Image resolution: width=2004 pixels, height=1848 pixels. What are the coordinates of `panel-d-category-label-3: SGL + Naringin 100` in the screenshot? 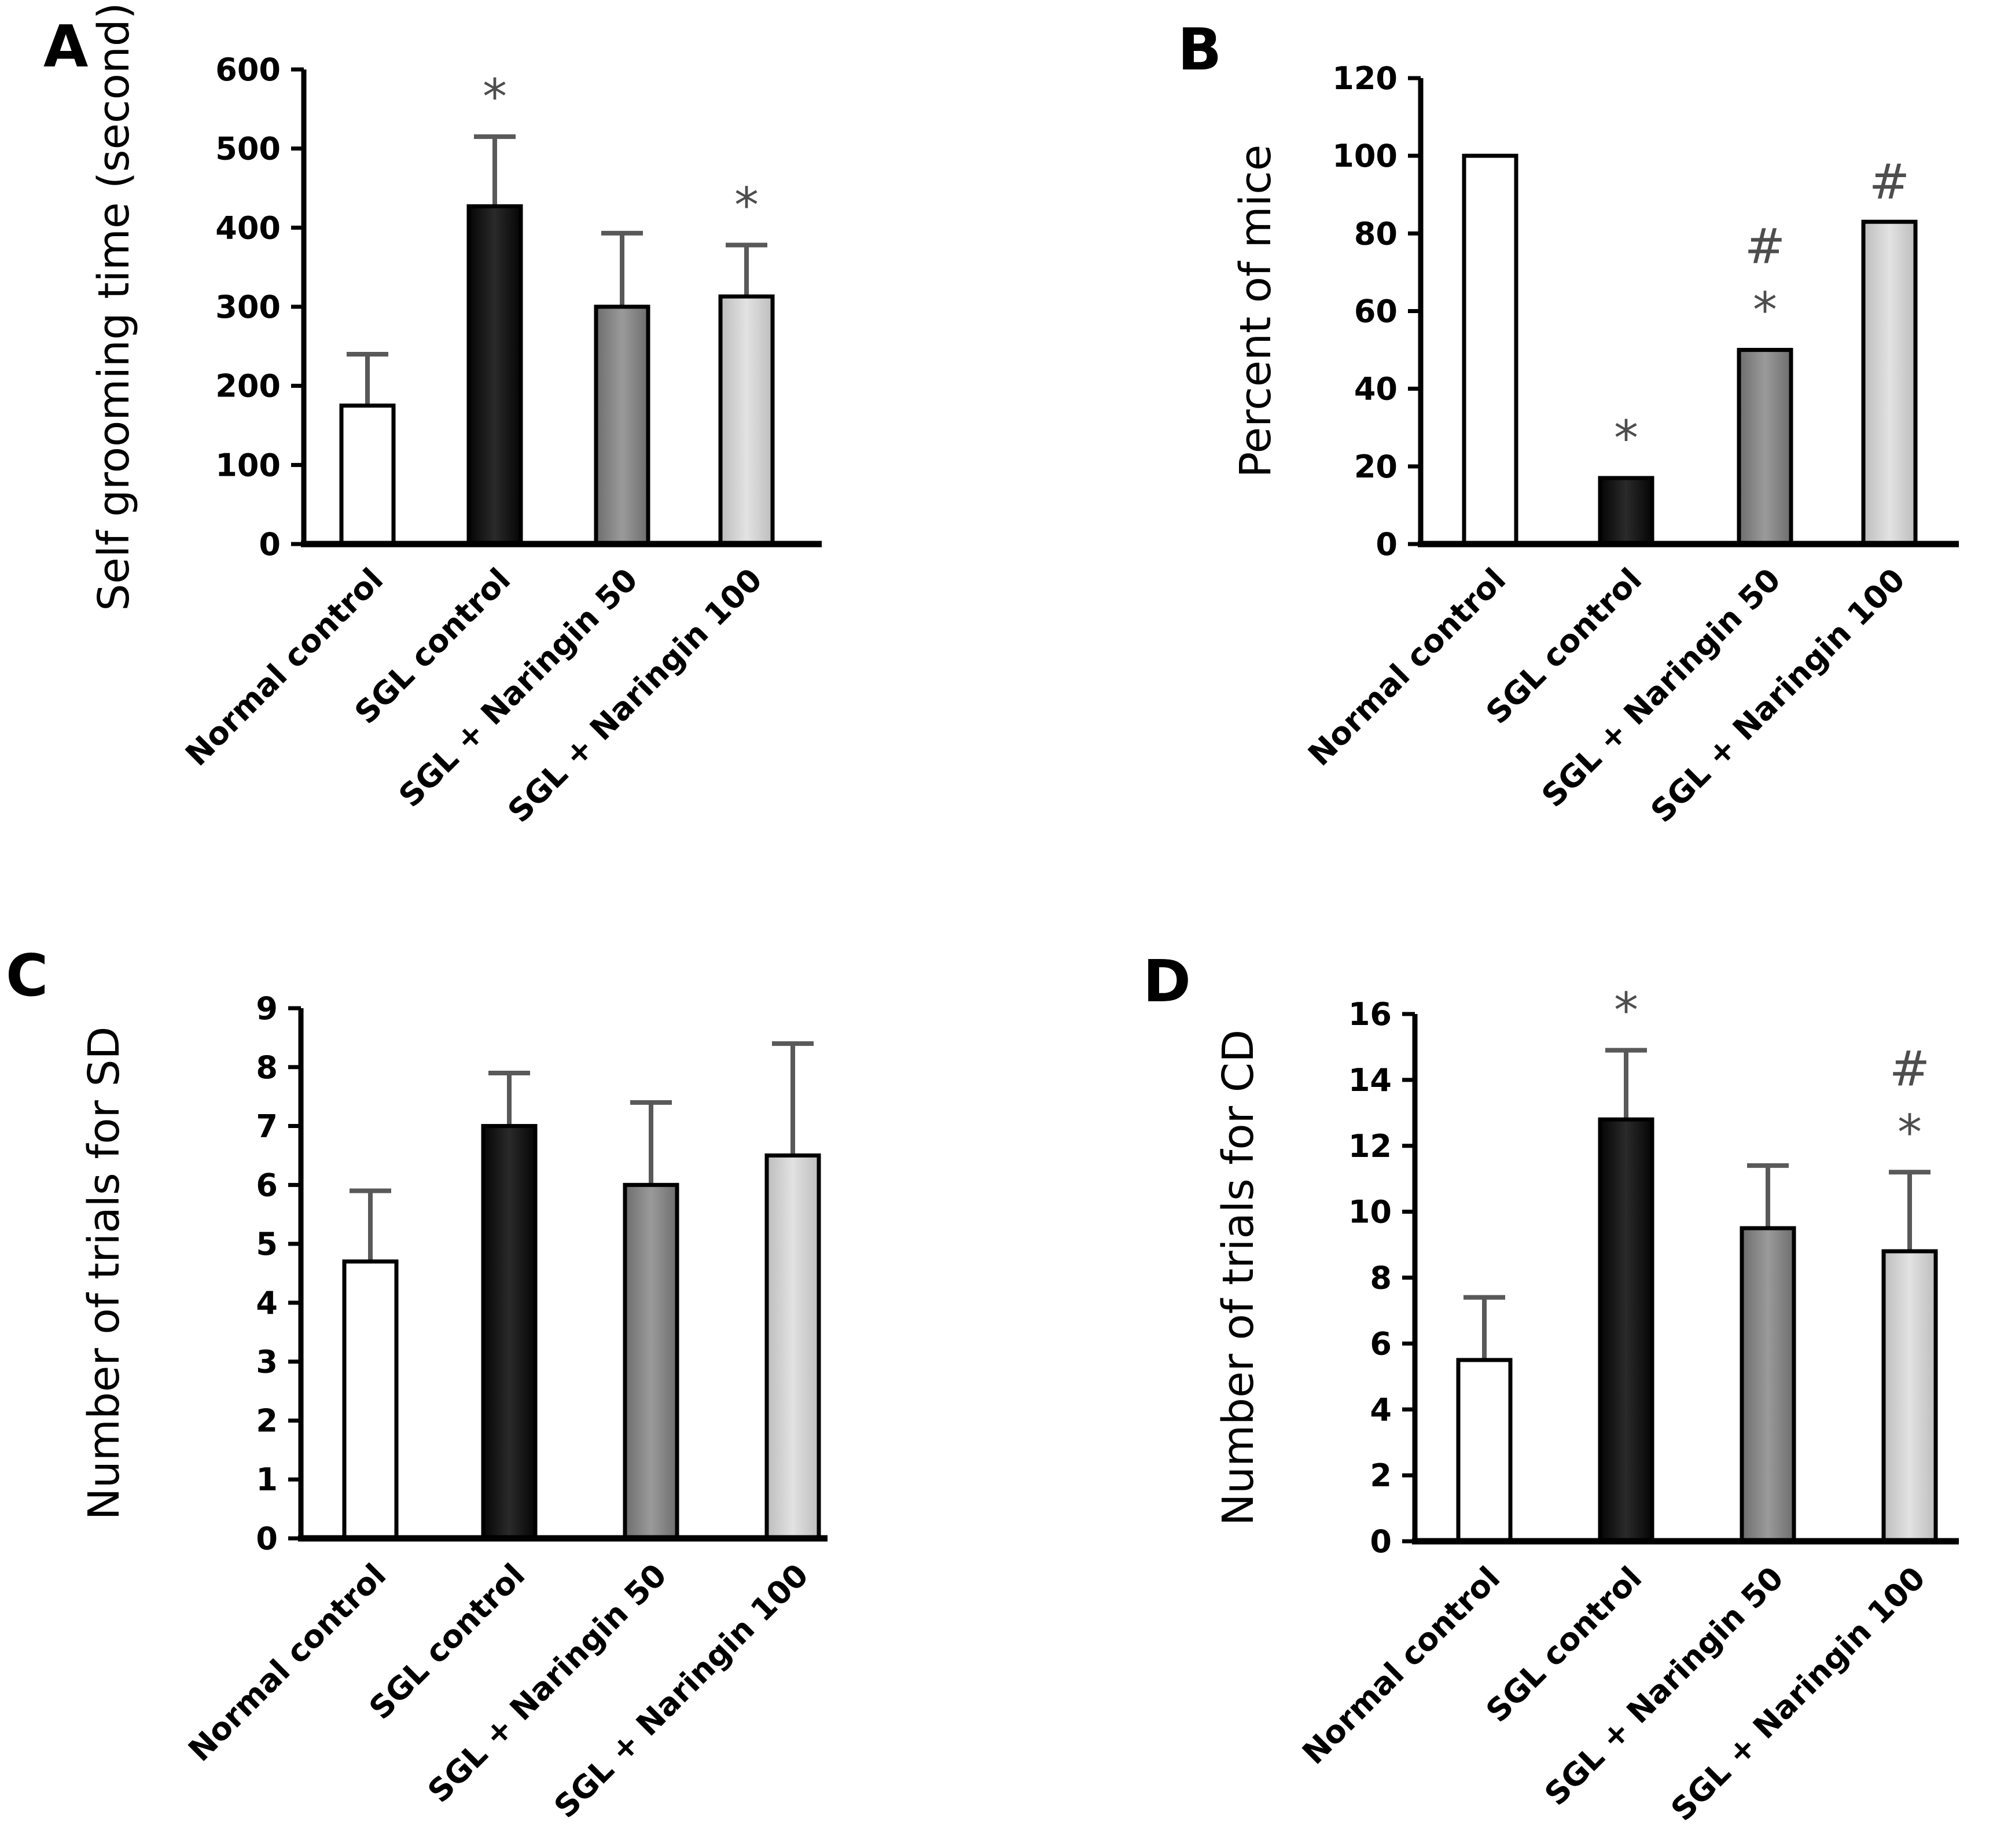 It's located at (1798, 1694).